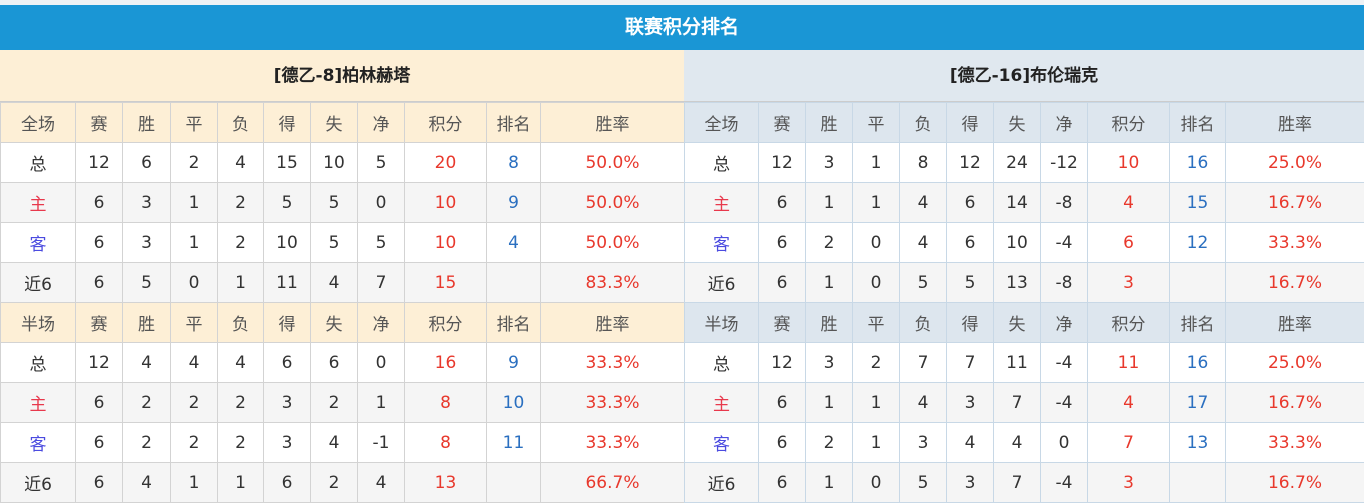 This screenshot has width=1364, height=503. What do you see at coordinates (1064, 163) in the screenshot?
I see `cell-goal-diff: -12` at bounding box center [1064, 163].